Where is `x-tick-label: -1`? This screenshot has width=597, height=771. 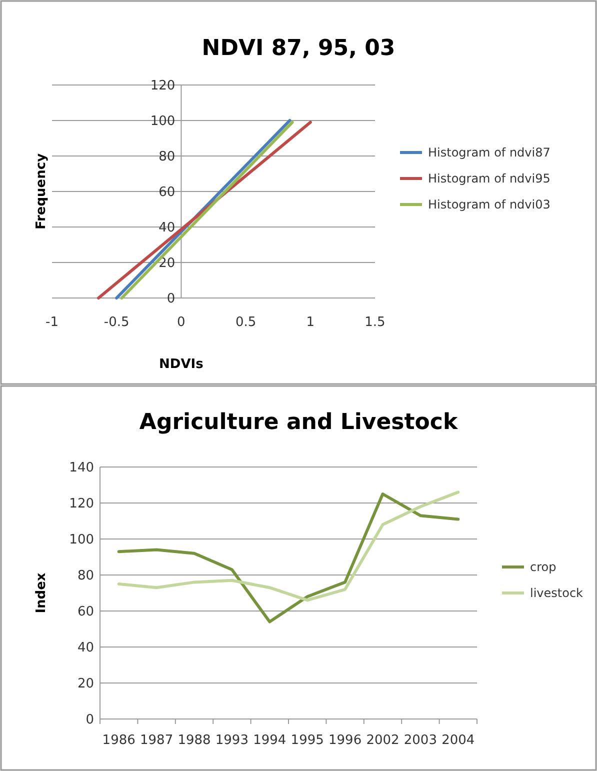
x-tick-label: -1 is located at coordinates (52, 322).